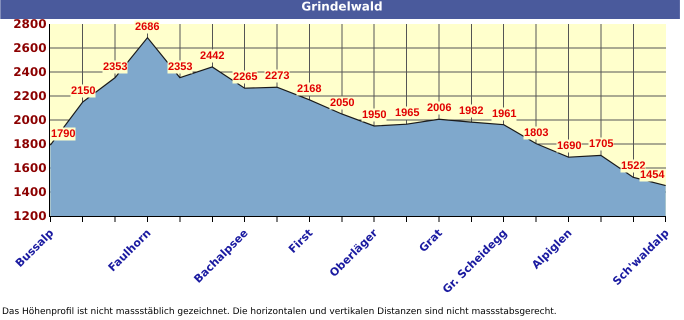 The height and width of the screenshot is (320, 684). I want to click on data-label: 1522, so click(633, 166).